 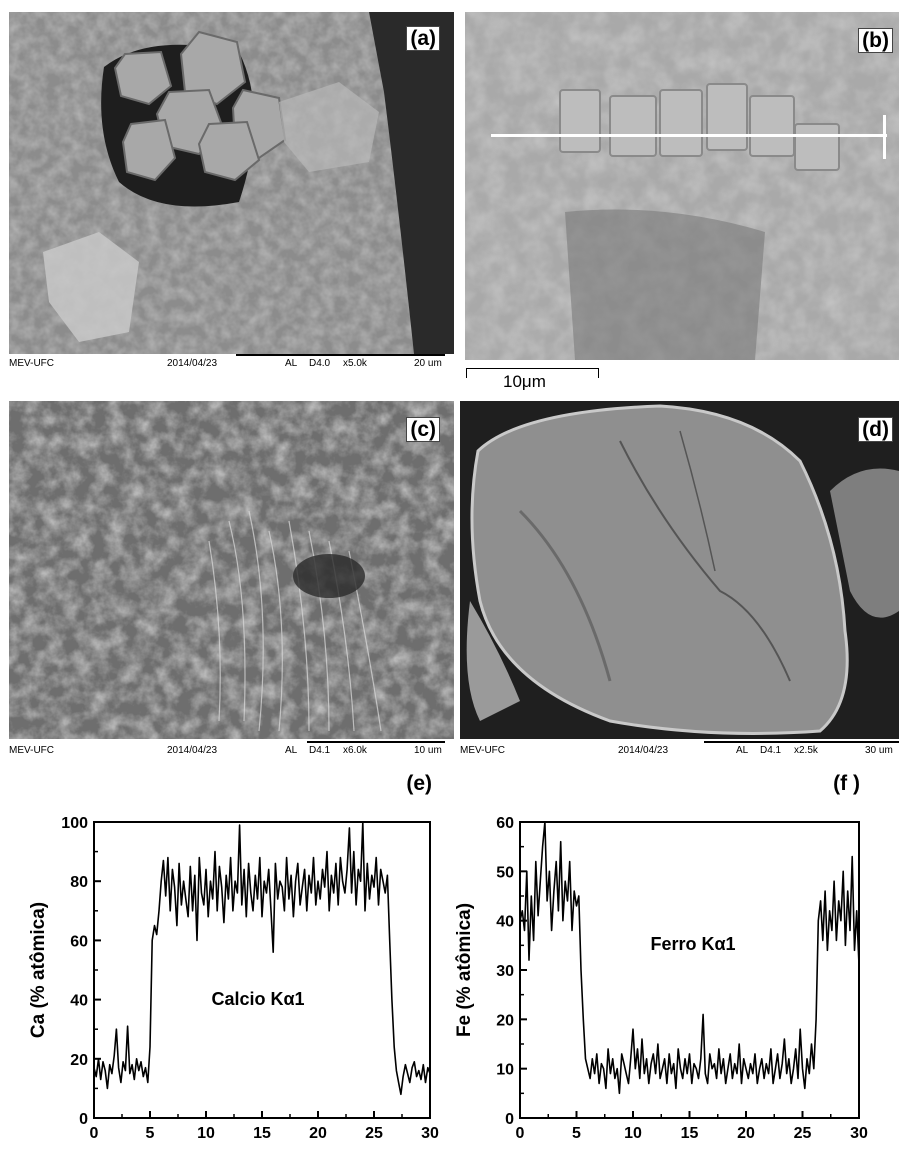 I want to click on footer-scale: 30 um, so click(x=879, y=750).